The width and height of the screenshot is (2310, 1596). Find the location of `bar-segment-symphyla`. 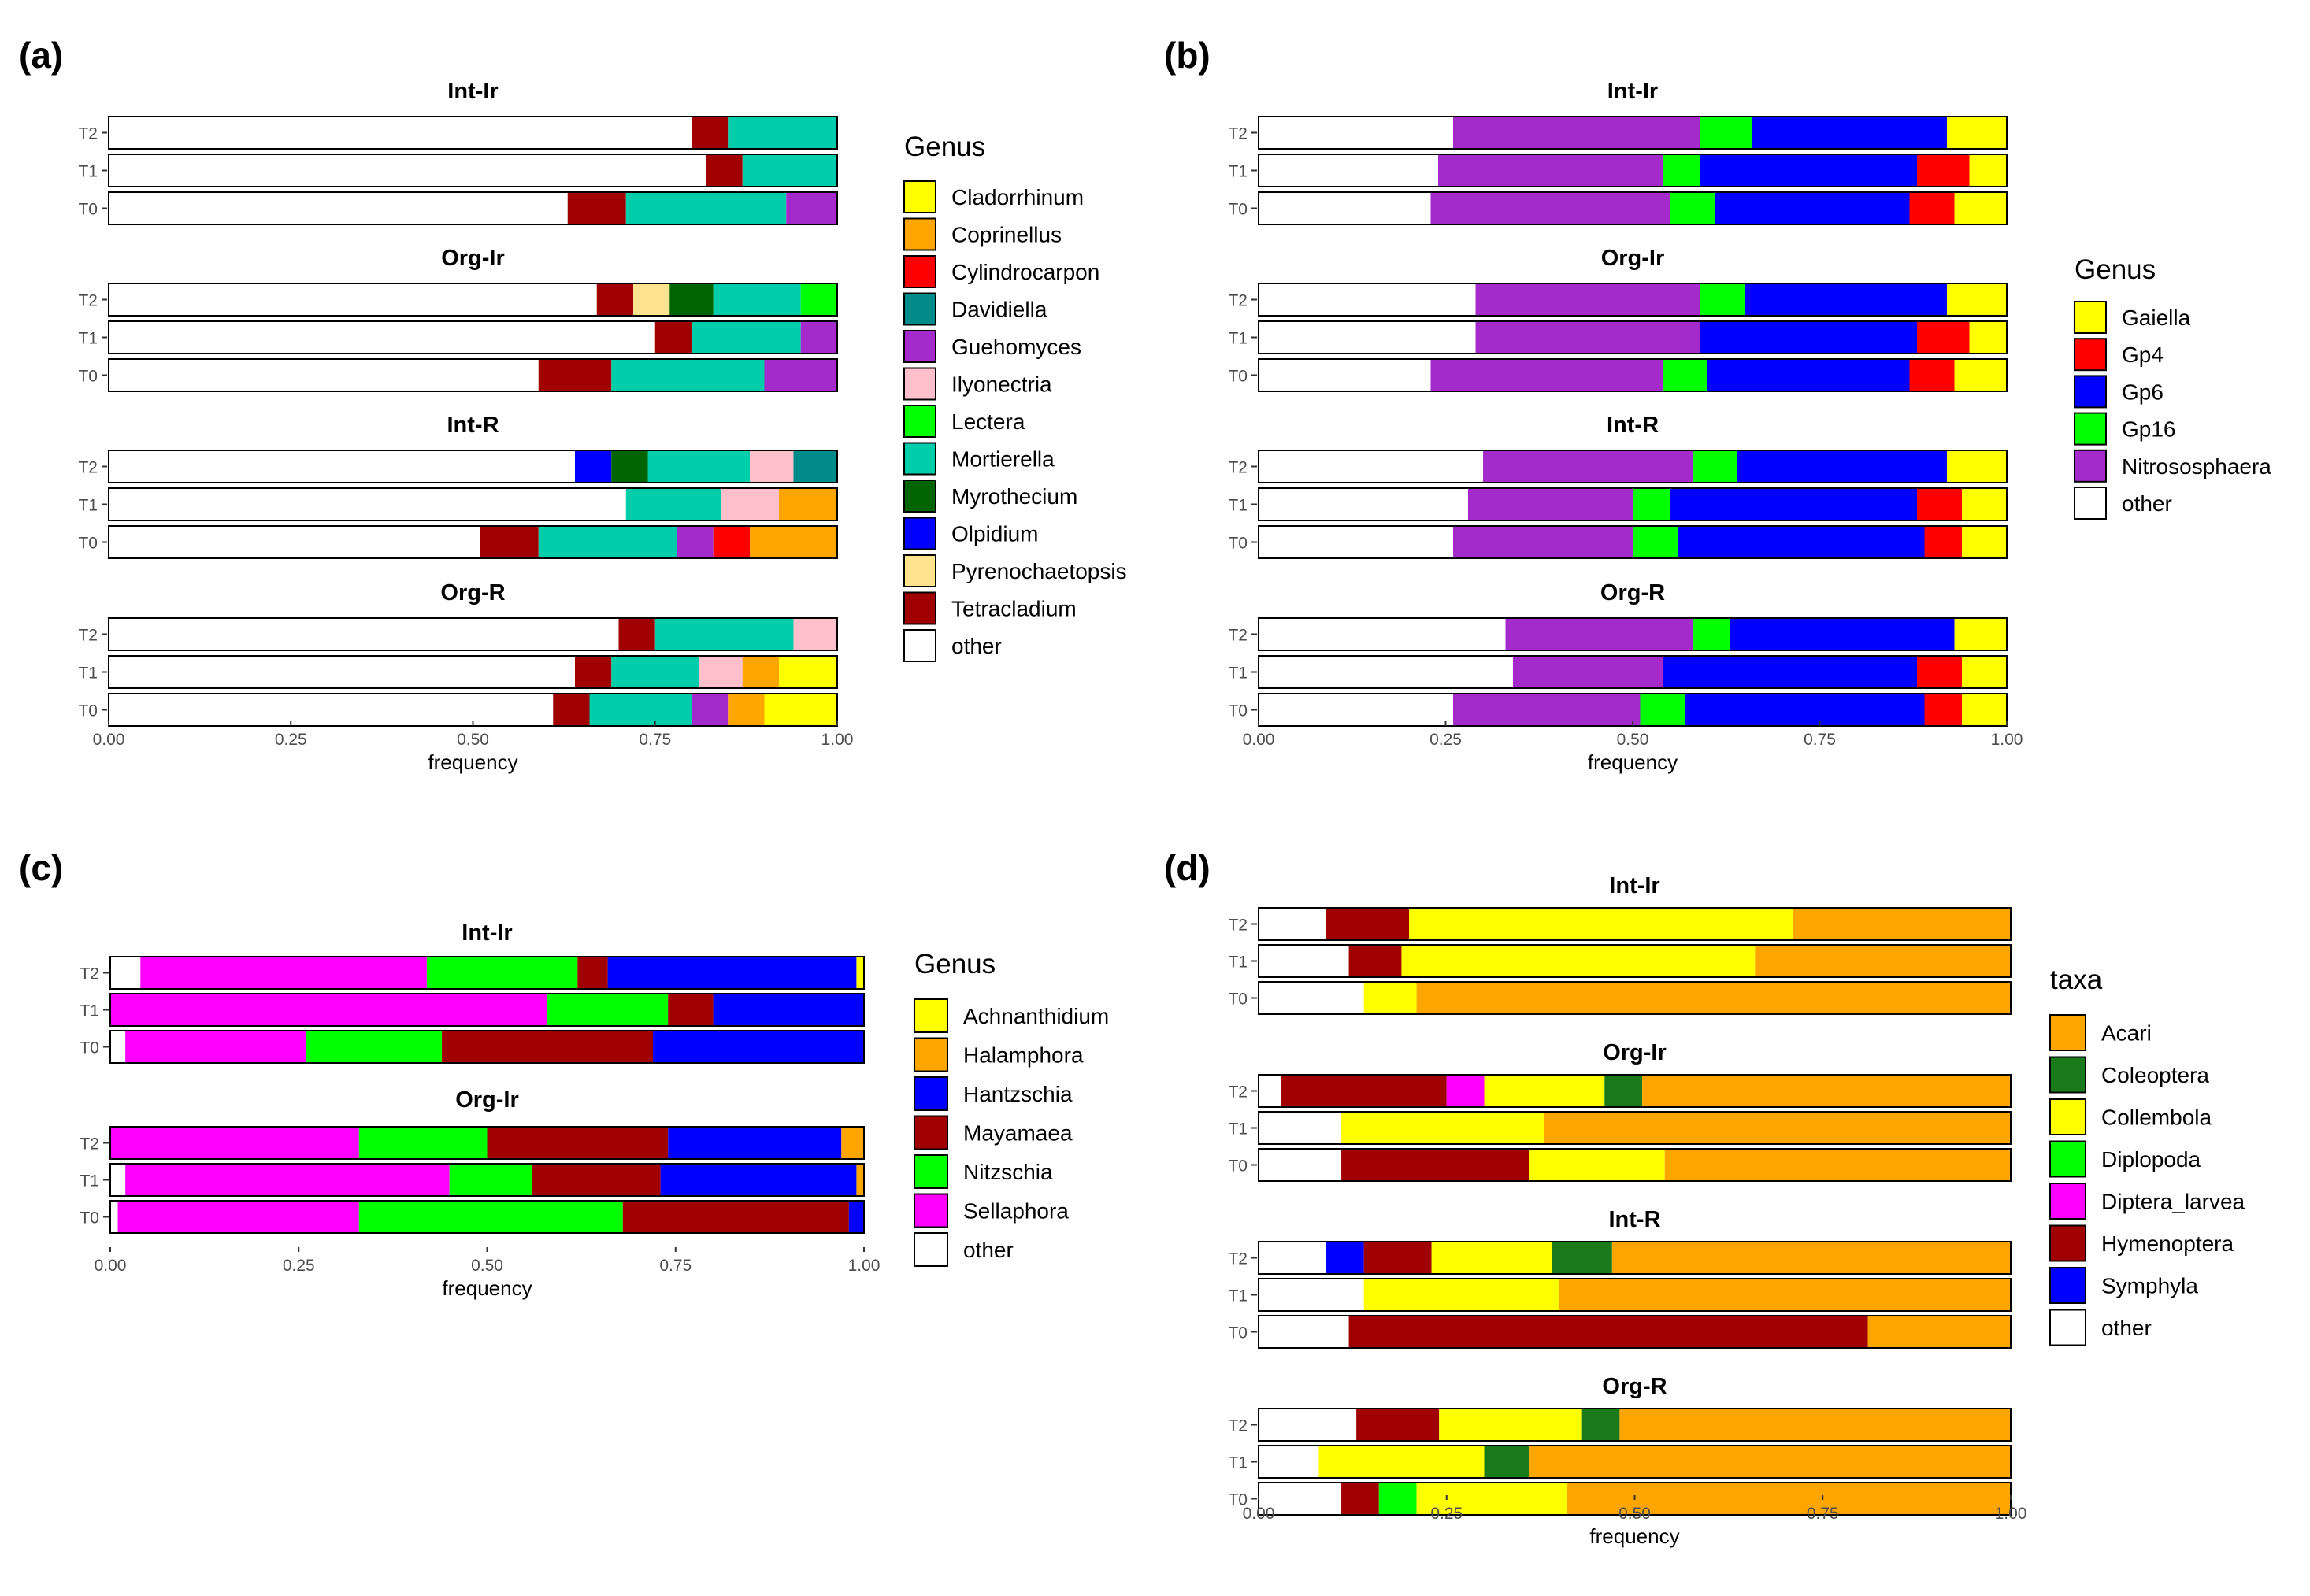

bar-segment-symphyla is located at coordinates (1345, 1258).